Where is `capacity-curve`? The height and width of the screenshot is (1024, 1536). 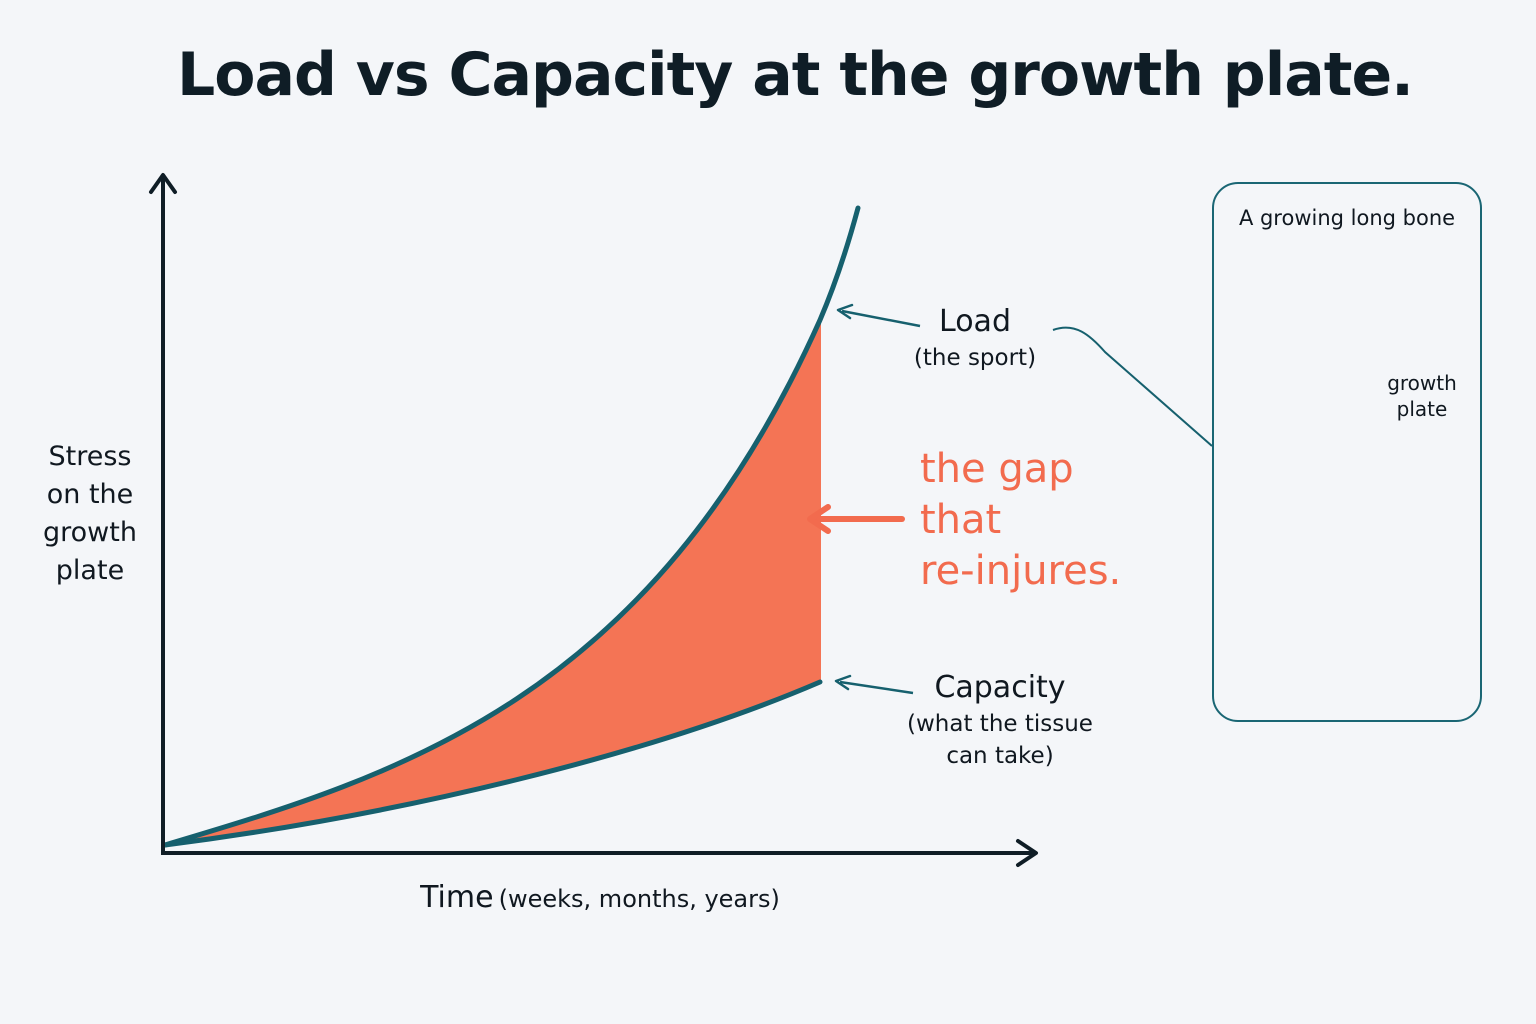 capacity-curve is located at coordinates (492, 763).